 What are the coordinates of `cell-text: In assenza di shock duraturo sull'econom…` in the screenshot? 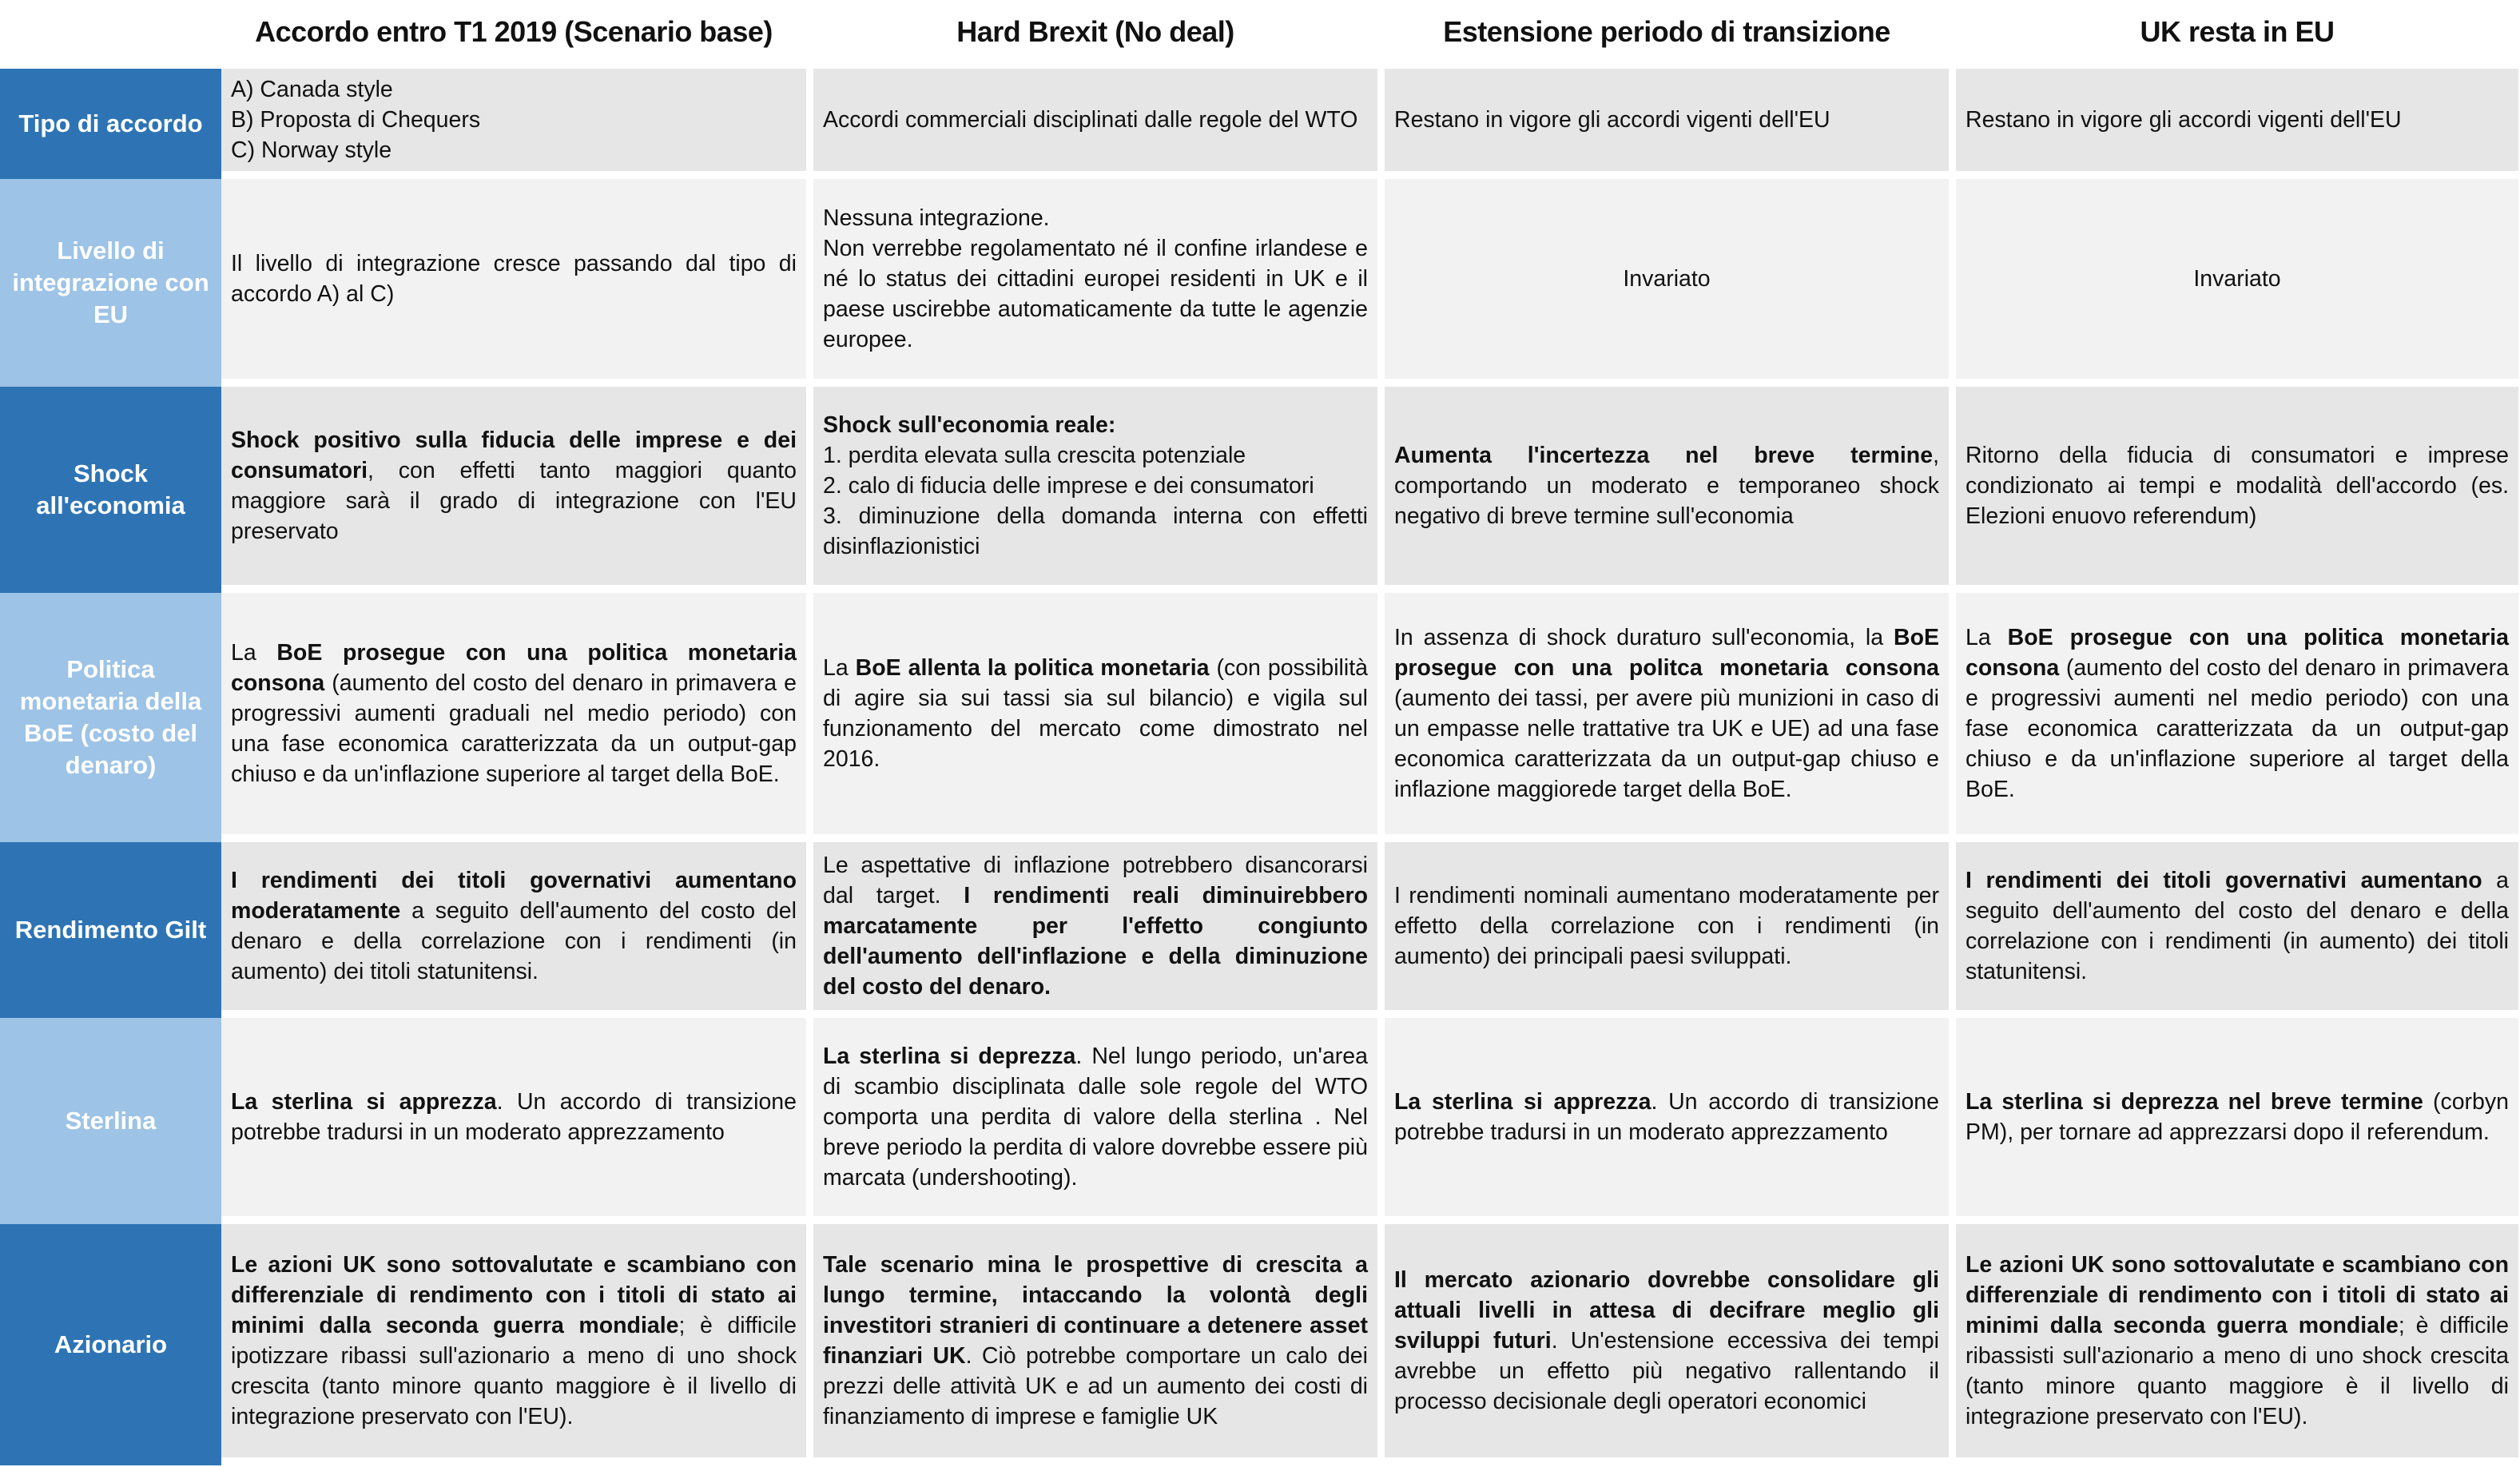 It's located at (1666, 714).